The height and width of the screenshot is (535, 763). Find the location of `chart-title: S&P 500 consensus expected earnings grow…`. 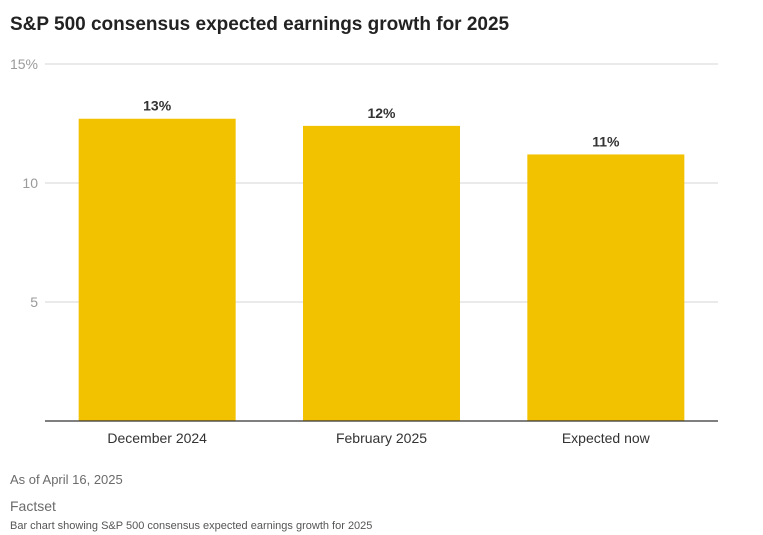

chart-title: S&P 500 consensus expected earnings grow… is located at coordinates (260, 24).